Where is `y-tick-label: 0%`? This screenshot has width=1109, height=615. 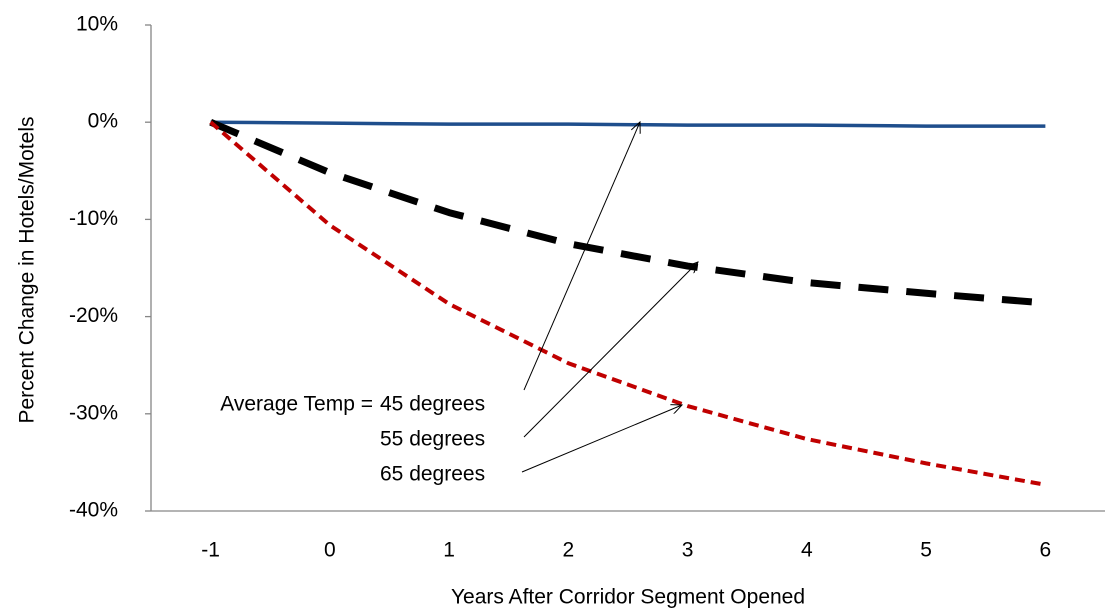
y-tick-label: 0% is located at coordinates (103, 121).